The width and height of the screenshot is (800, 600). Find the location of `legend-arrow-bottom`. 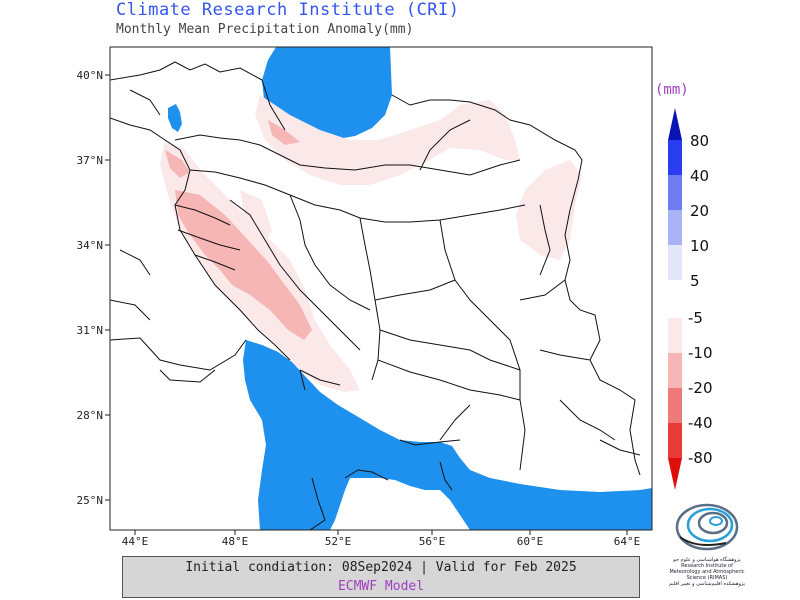

legend-arrow-bottom is located at coordinates (675, 474).